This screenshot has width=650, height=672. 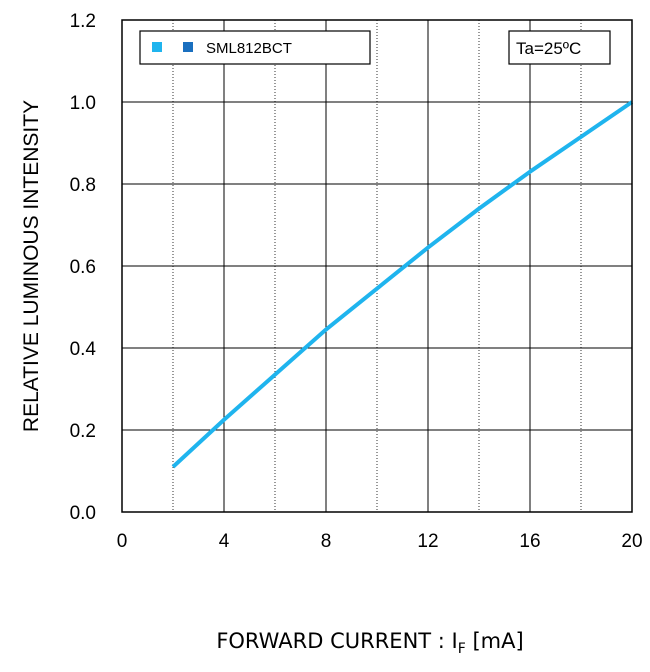 I want to click on x-axis-title: FORWARD CURRENT : IF [mA], so click(x=369, y=643).